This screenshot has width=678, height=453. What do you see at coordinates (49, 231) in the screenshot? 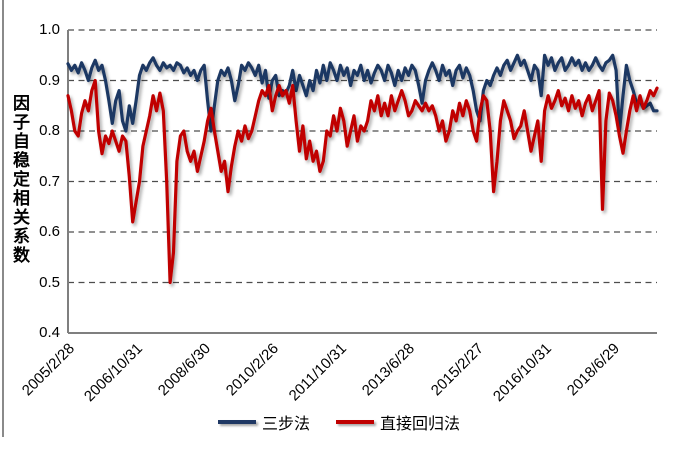
I see `y-tick-label: 0.6` at bounding box center [49, 231].